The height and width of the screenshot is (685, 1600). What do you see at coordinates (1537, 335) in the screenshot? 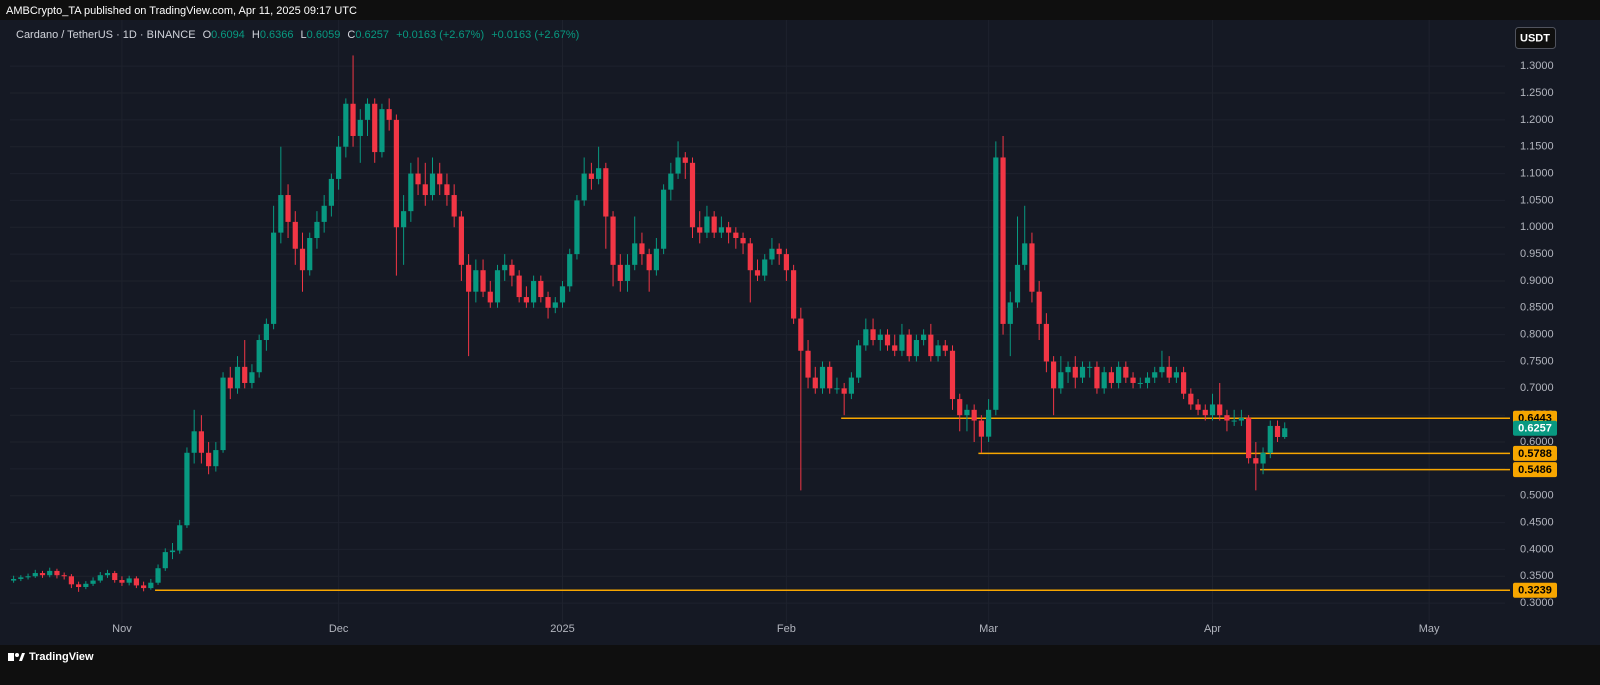
I see `y-tick-label: 0.8000` at bounding box center [1537, 335].